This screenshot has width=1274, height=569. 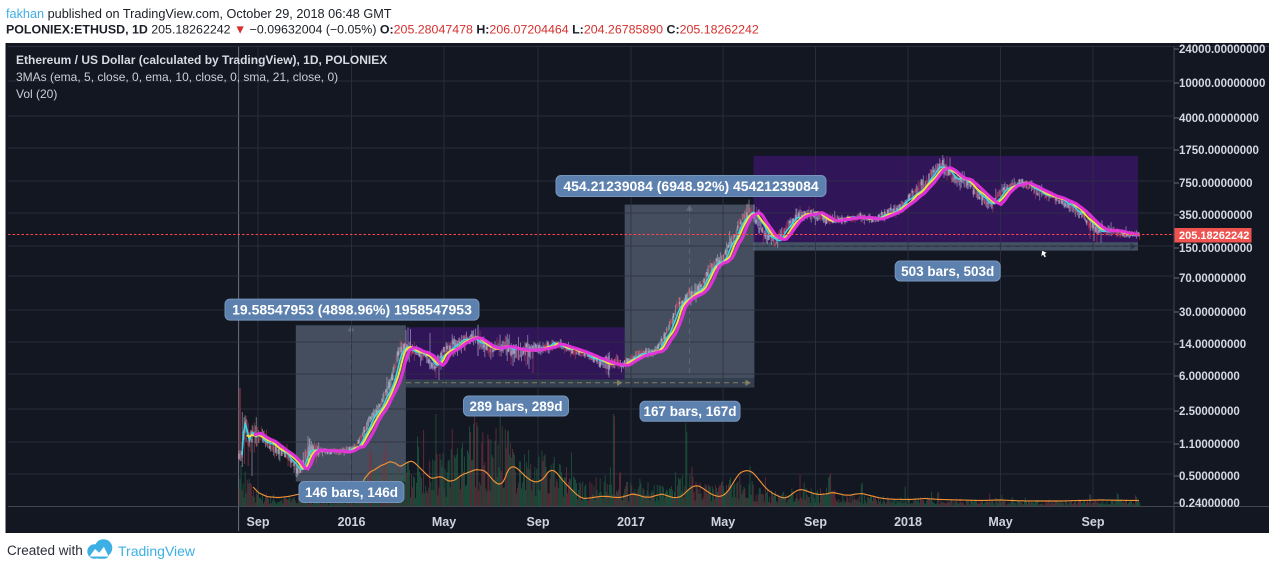 What do you see at coordinates (947, 271) in the screenshot?
I see `svg-text: 503 bars, 503d` at bounding box center [947, 271].